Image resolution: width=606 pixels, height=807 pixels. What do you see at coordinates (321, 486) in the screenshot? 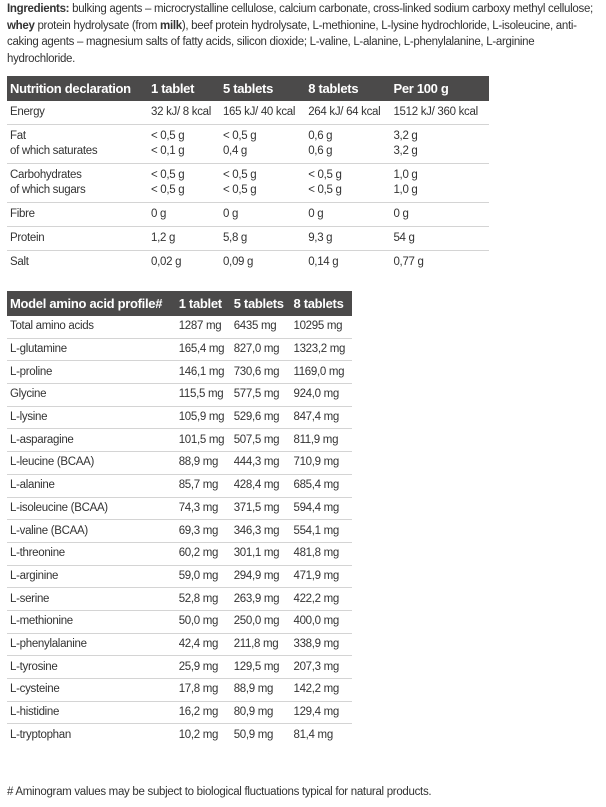
I see `amino-value: 685,4 mg` at bounding box center [321, 486].